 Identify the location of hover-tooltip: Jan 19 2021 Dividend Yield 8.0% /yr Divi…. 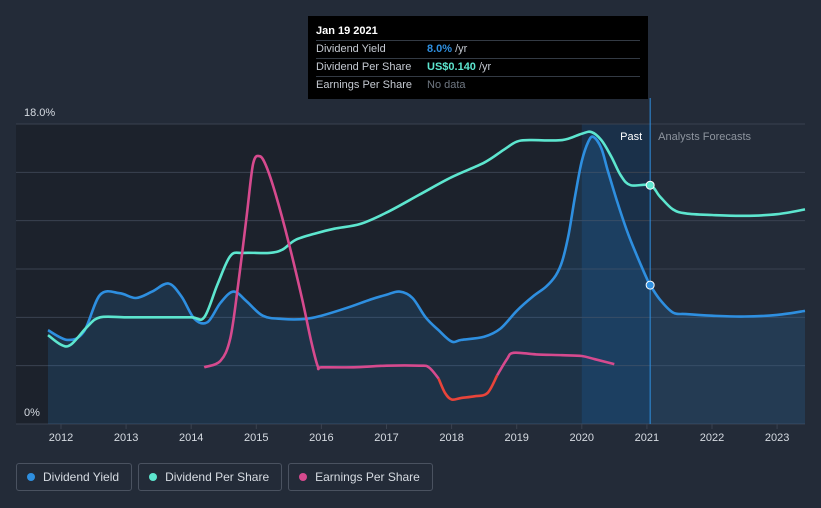
(478, 57).